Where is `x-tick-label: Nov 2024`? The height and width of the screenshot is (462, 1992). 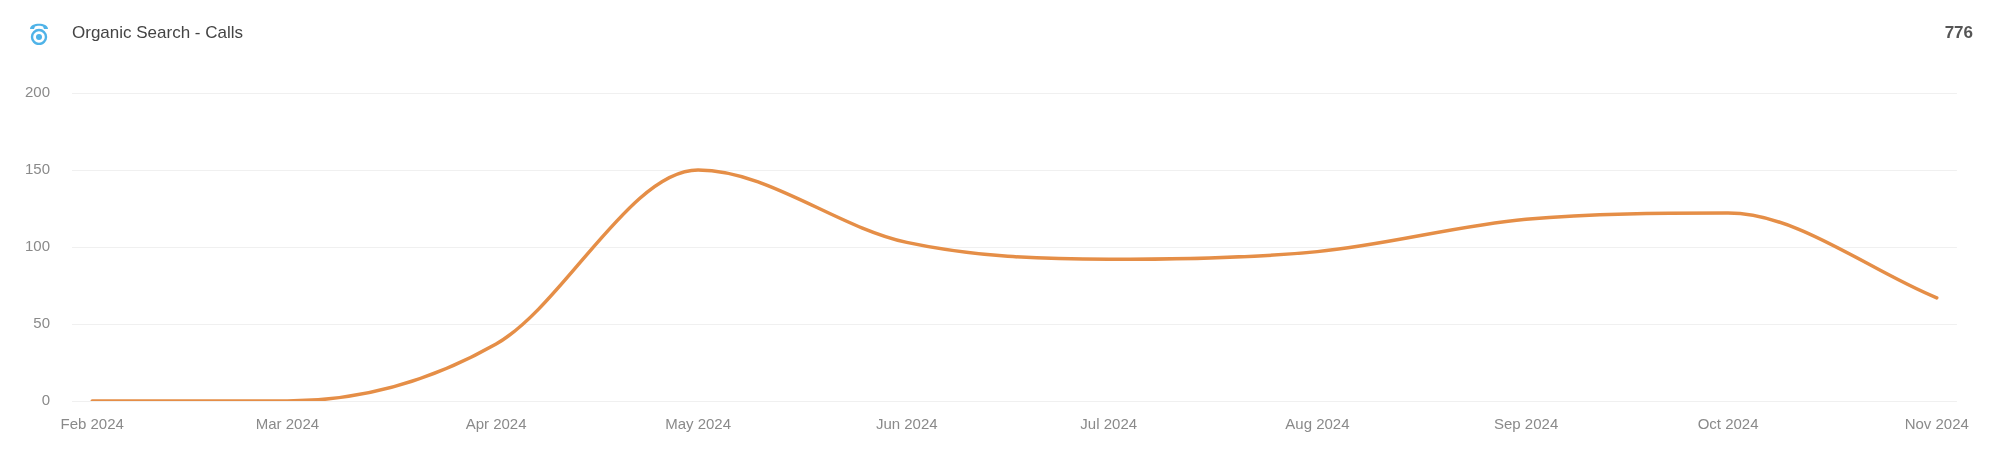 x-tick-label: Nov 2024 is located at coordinates (1936, 424).